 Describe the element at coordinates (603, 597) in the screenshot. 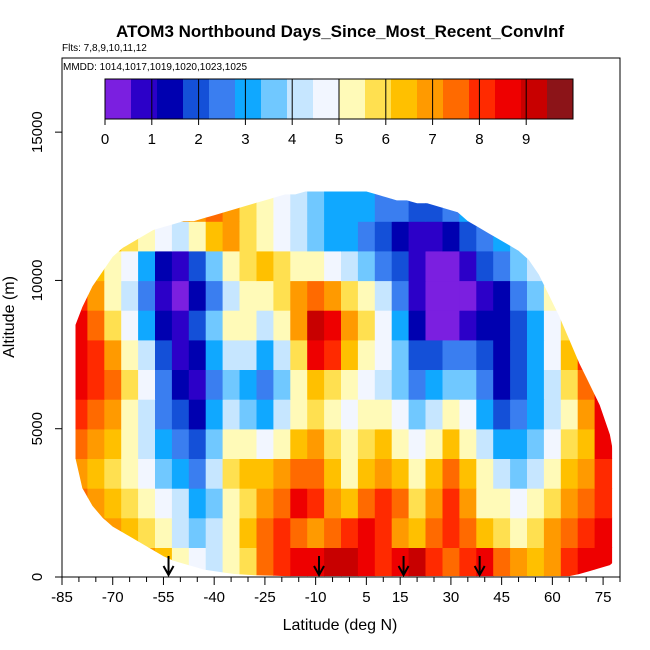

I see `x-tick-label: 75` at that location.